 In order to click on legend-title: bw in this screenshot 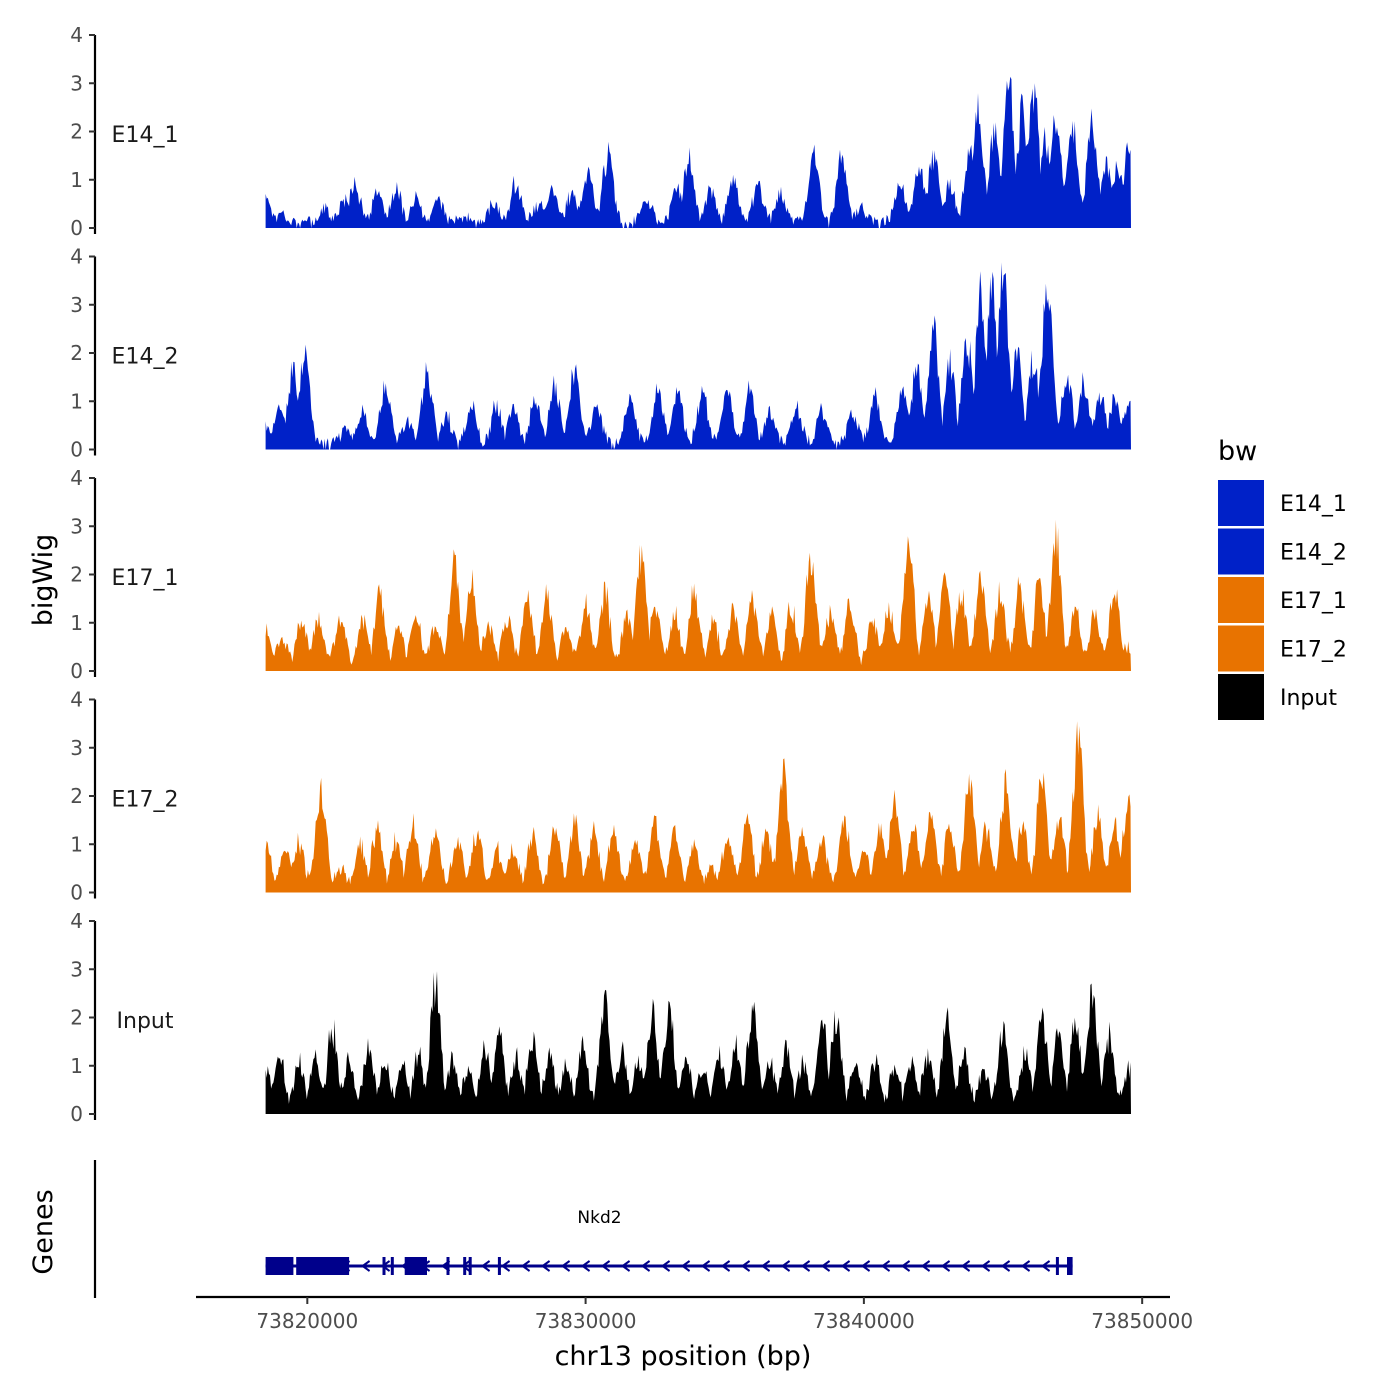, I will do `click(1237, 451)`.